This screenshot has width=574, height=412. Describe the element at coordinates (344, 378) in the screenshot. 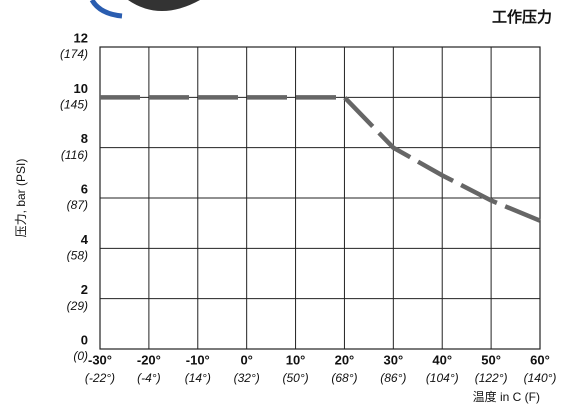

I see `x2-tick-label: (68°)` at that location.